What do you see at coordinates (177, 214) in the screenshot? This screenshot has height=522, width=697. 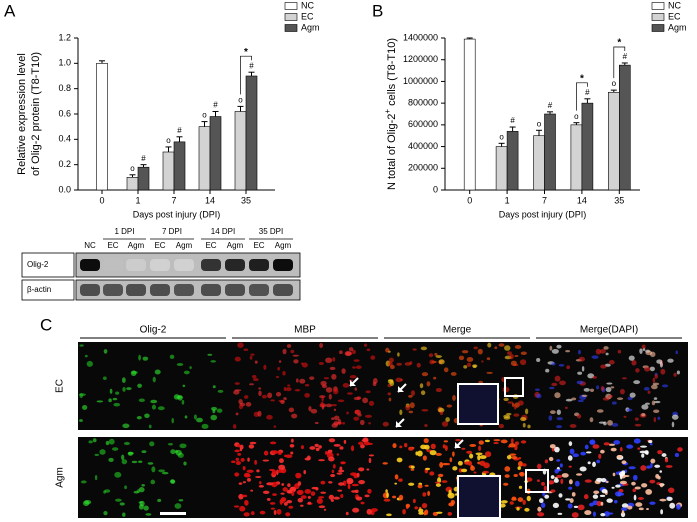 I see `x-axis-label: Days post injury (DPI)` at bounding box center [177, 214].